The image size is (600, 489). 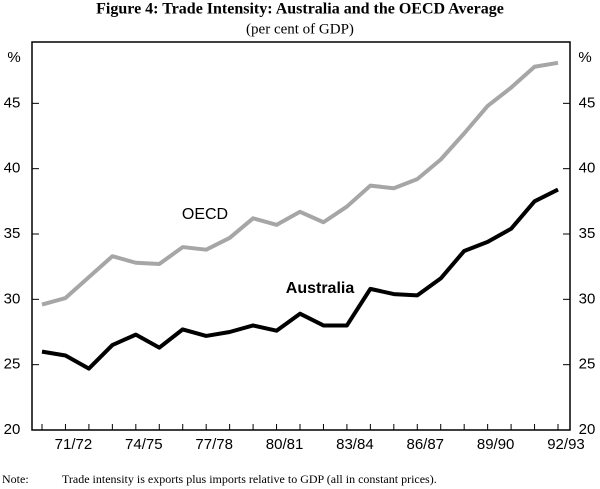 What do you see at coordinates (587, 102) in the screenshot?
I see `y2-tick-label: 45` at bounding box center [587, 102].